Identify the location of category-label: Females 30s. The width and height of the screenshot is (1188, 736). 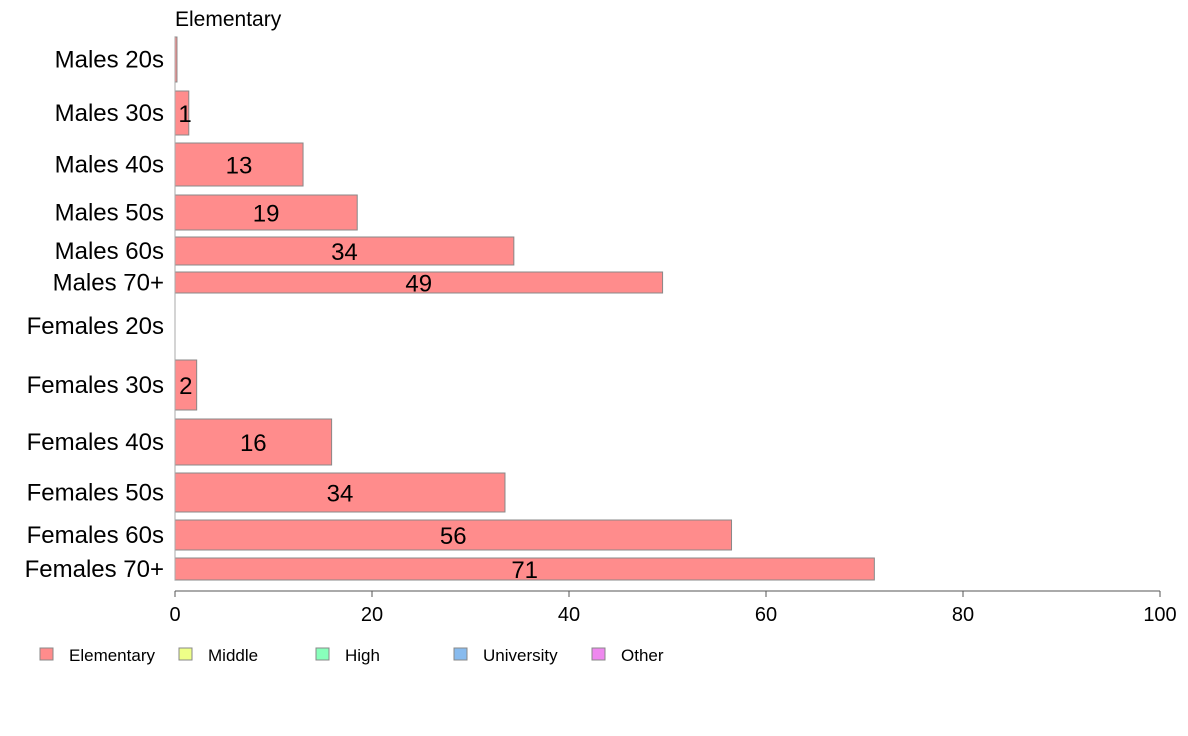
(95, 385).